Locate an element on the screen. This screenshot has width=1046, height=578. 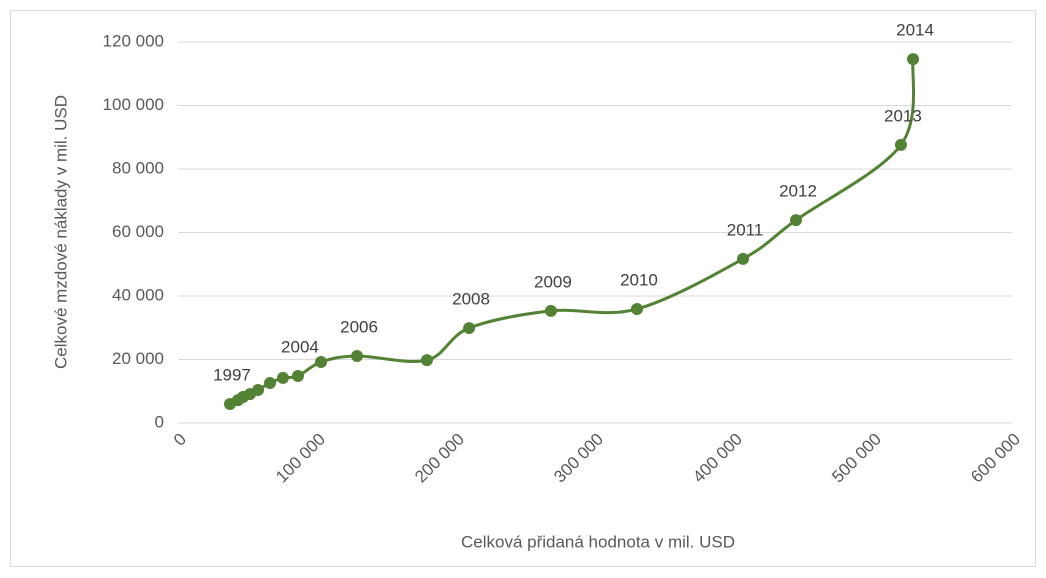
y-axis-title: Celkové mzdové náklady v mil. USD is located at coordinates (60, 232).